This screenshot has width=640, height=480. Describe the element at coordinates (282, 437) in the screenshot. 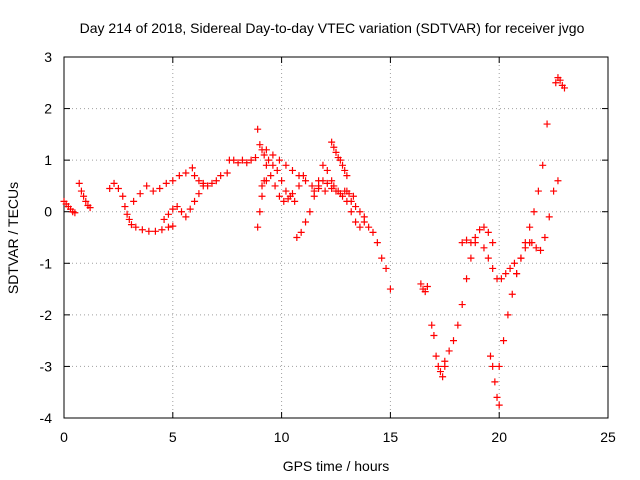

I see `x-tick-label: 10` at that location.